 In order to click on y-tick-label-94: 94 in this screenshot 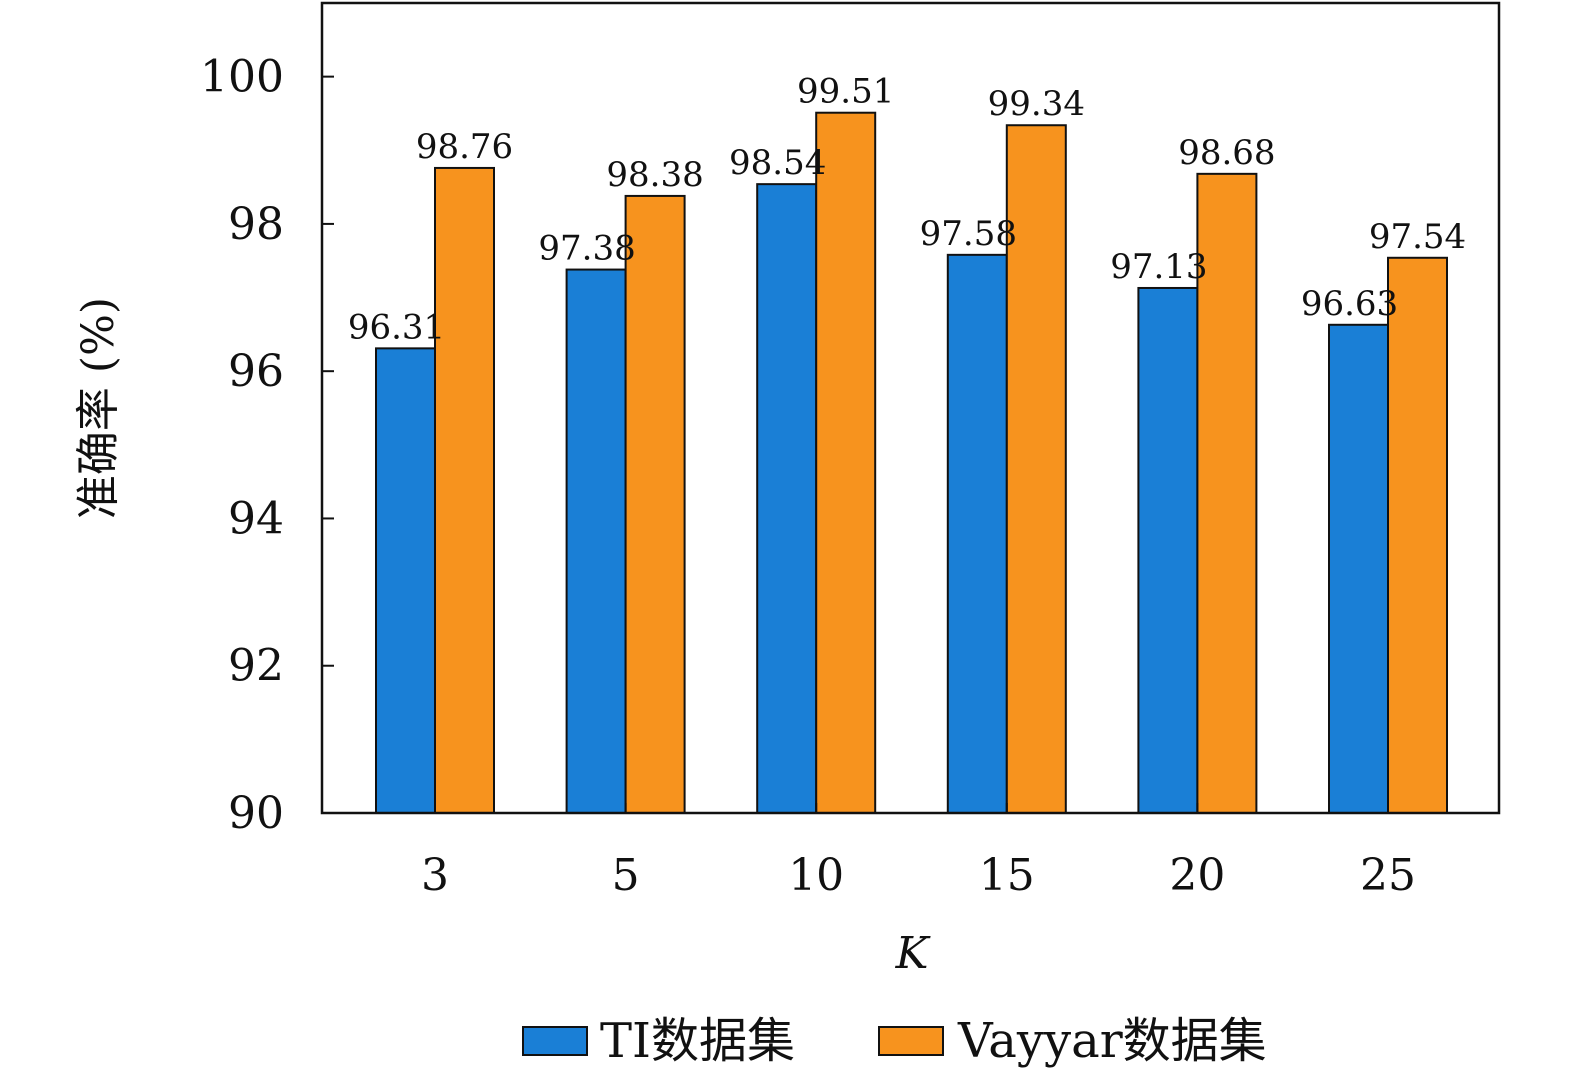, I will do `click(256, 518)`.